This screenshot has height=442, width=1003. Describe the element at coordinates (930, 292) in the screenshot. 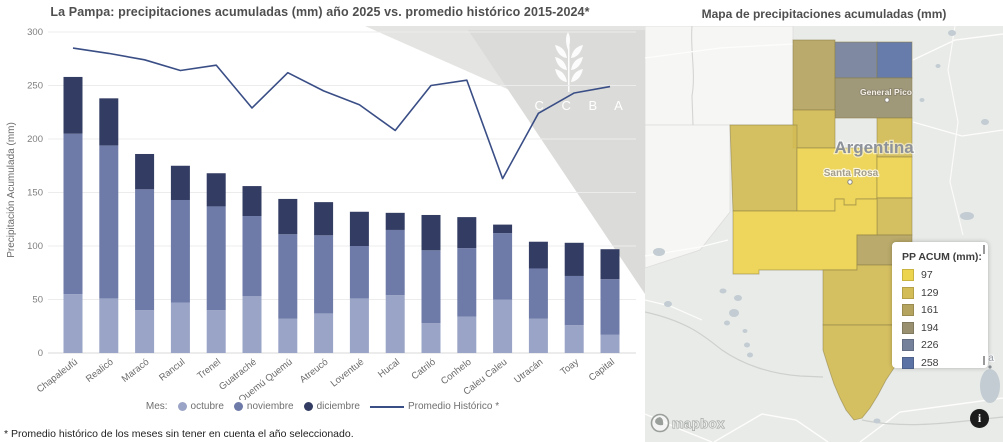

I see `legend-value: 129` at that location.